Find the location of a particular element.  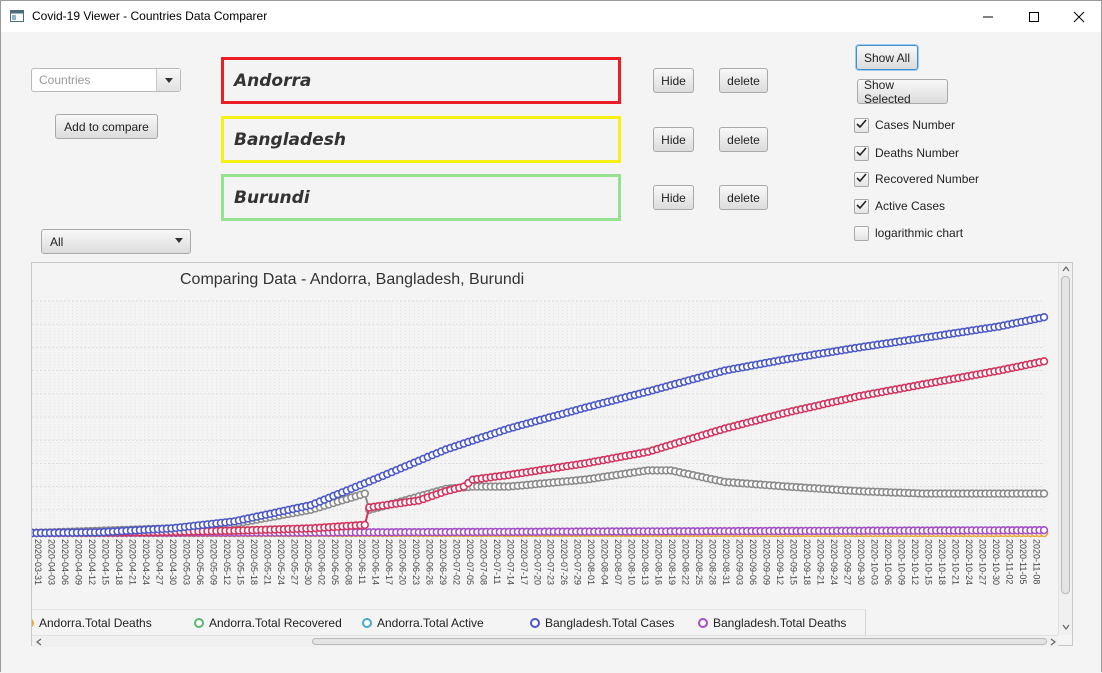

x-tick-label: 2020-07-08 is located at coordinates (483, 562).